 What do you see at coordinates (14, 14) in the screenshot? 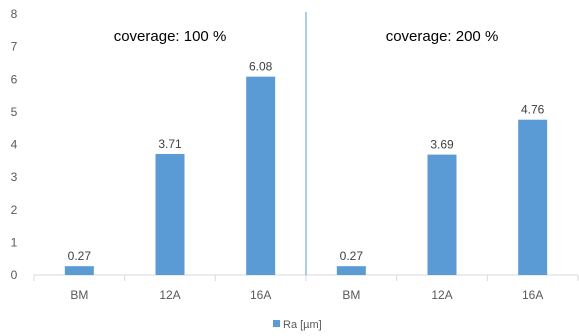
I see `y-tick-label: 8` at bounding box center [14, 14].